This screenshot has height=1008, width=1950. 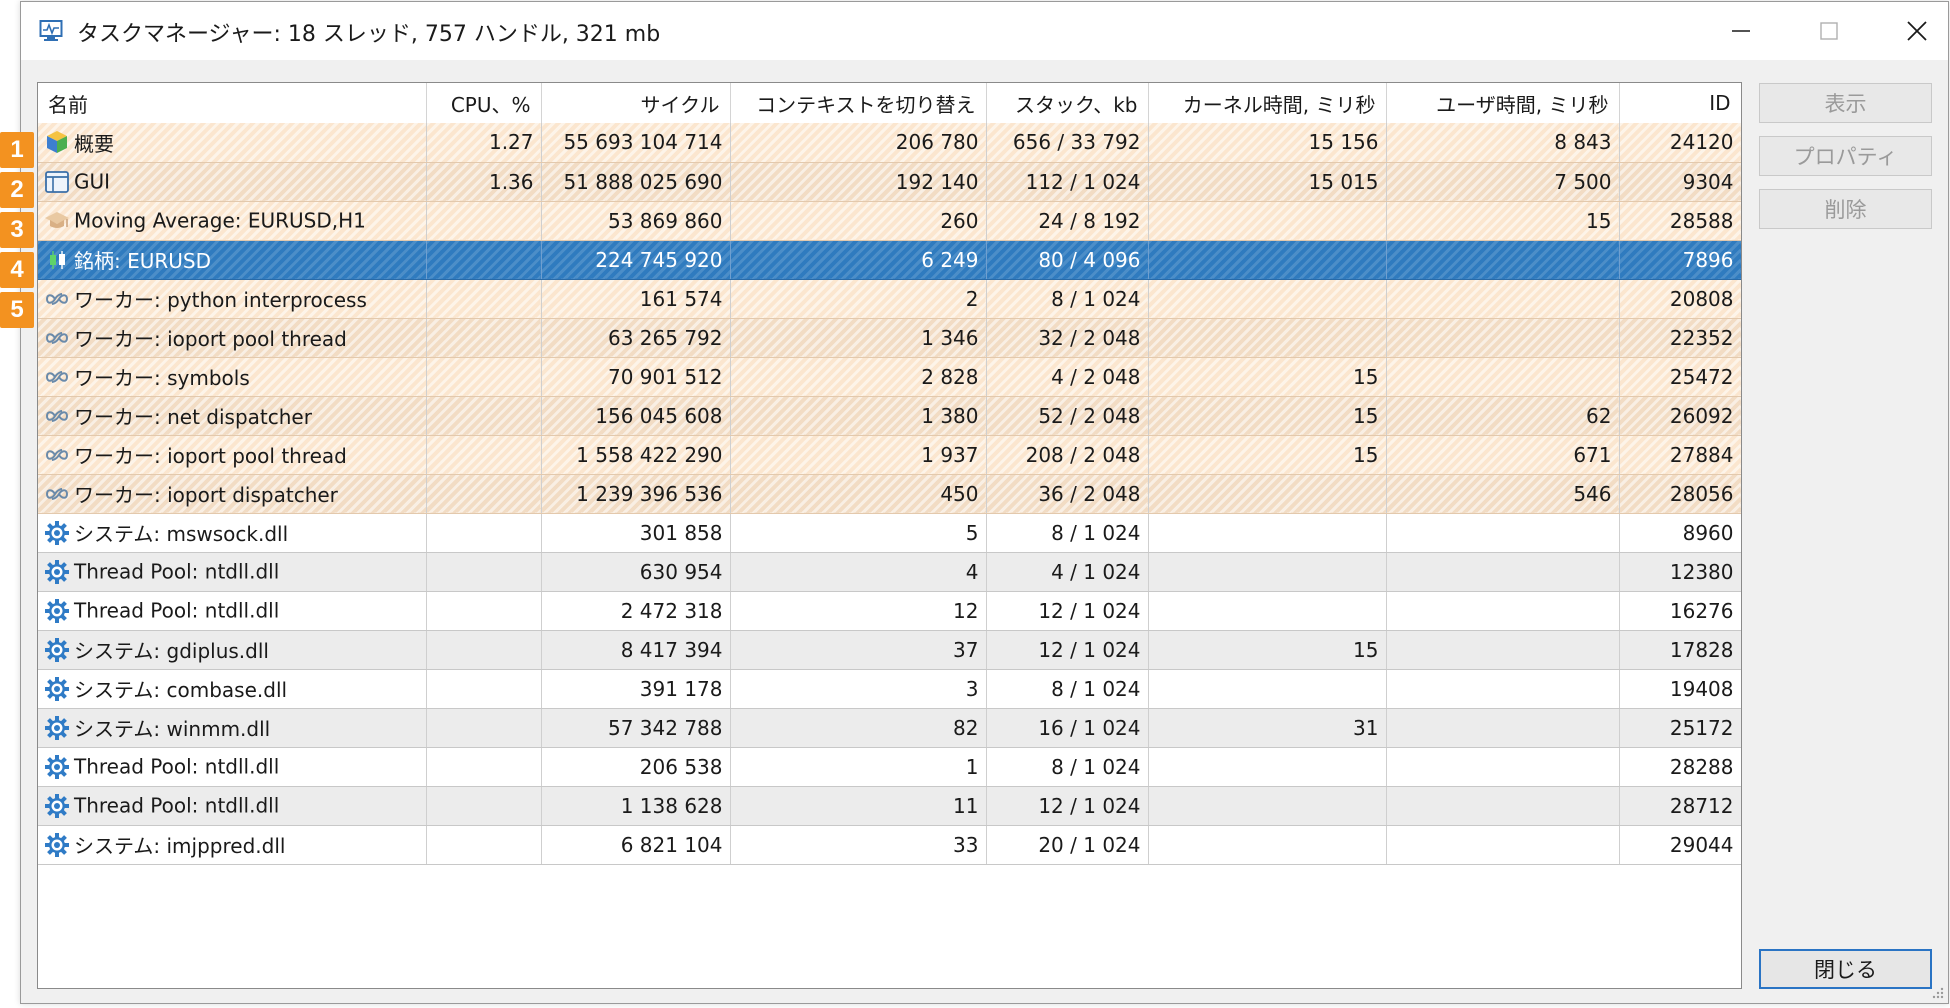 What do you see at coordinates (636, 299) in the screenshot?
I see `cycles-cell: 161 574` at bounding box center [636, 299].